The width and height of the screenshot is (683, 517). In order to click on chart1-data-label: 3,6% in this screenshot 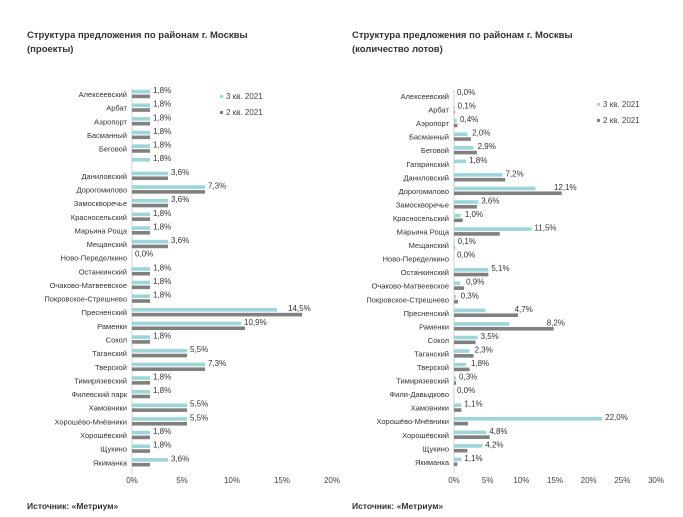, I will do `click(180, 240)`.